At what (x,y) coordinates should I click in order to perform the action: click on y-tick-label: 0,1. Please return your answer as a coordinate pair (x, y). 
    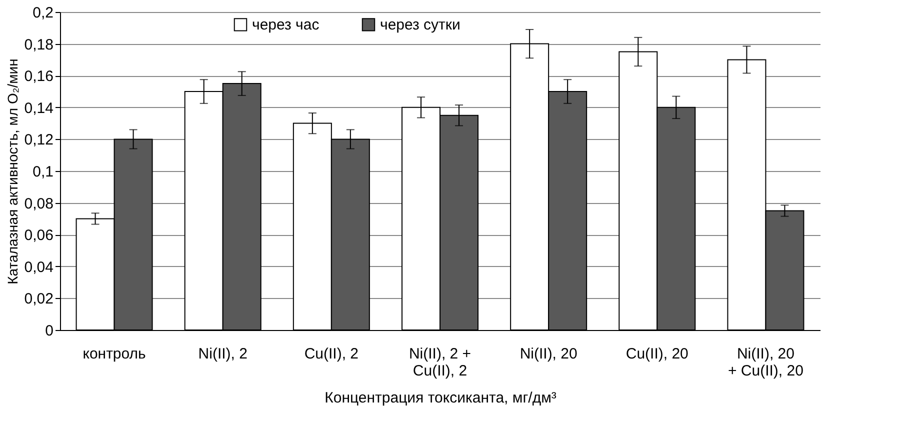
    Looking at the image, I should click on (43, 172).